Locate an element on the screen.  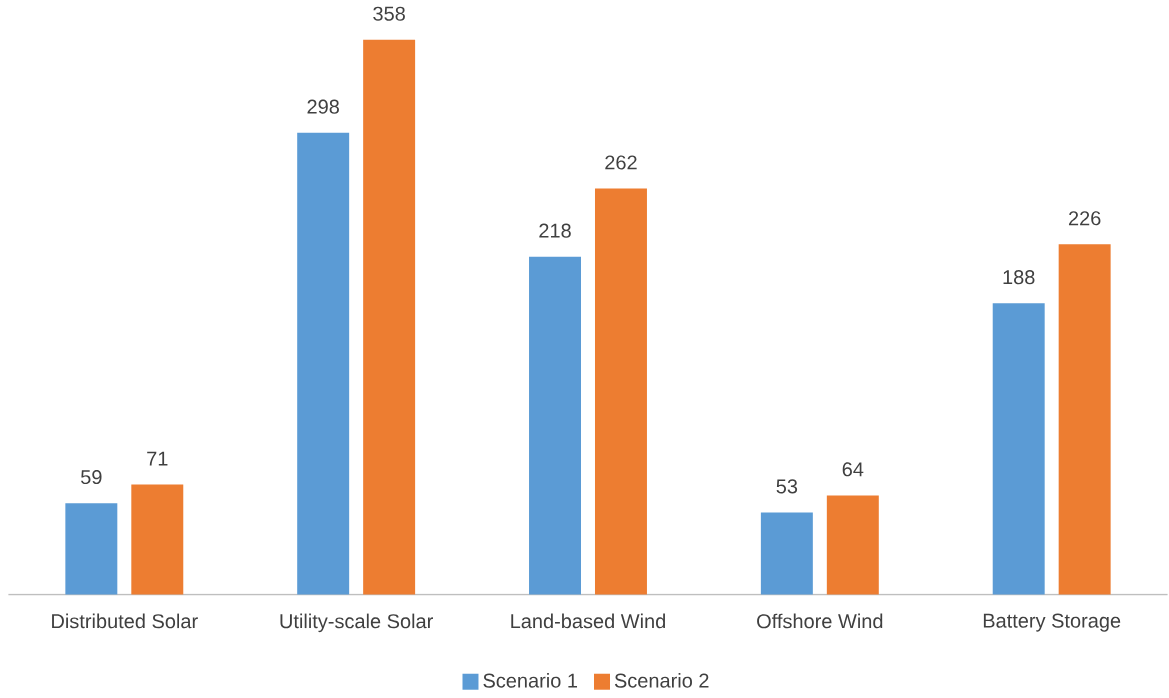
x-tick-label: Land-based Wind is located at coordinates (588, 621).